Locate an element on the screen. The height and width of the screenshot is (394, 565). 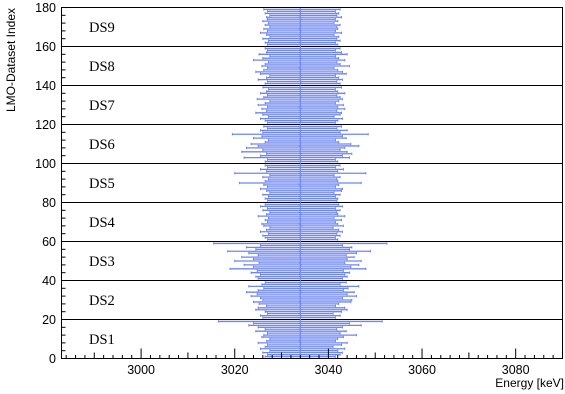
y-tick-label: 80 is located at coordinates (49, 203).